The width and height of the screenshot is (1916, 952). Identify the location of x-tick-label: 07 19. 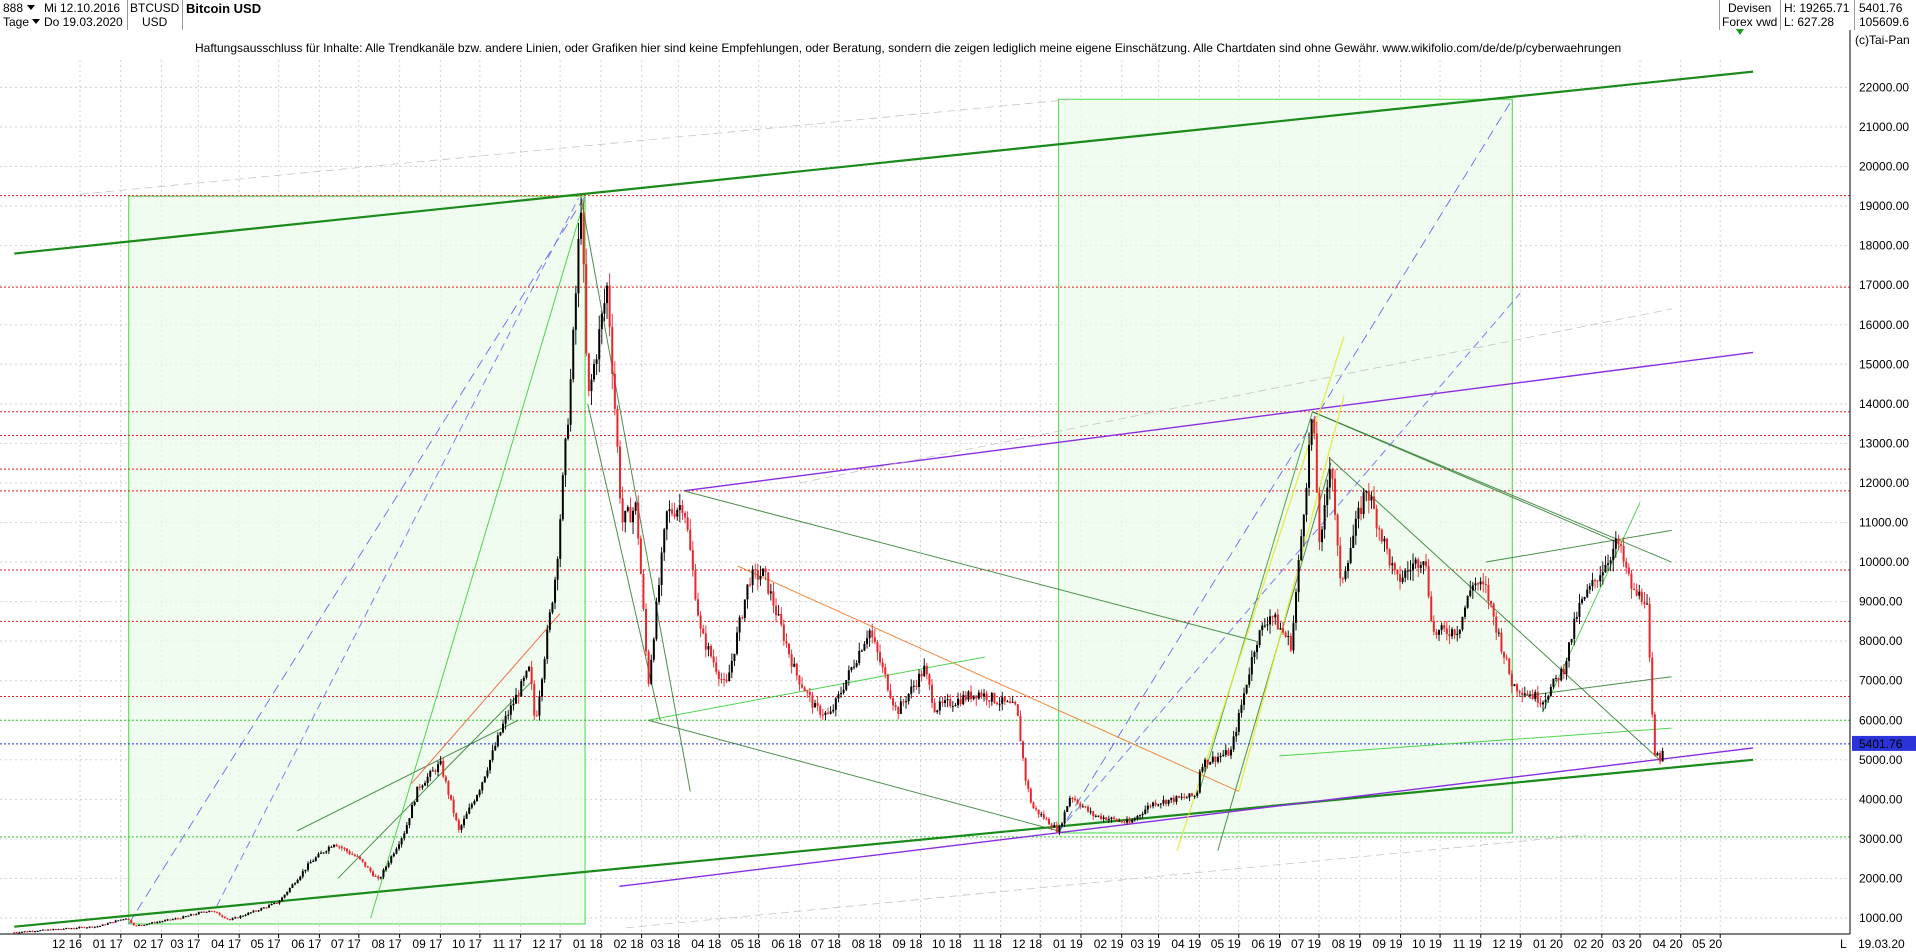
(1306, 944).